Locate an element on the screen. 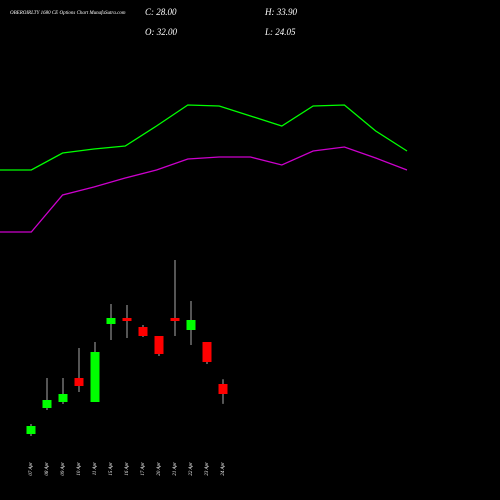 The height and width of the screenshot is (500, 500). x-tick-label: 20 Apr is located at coordinates (159, 469).